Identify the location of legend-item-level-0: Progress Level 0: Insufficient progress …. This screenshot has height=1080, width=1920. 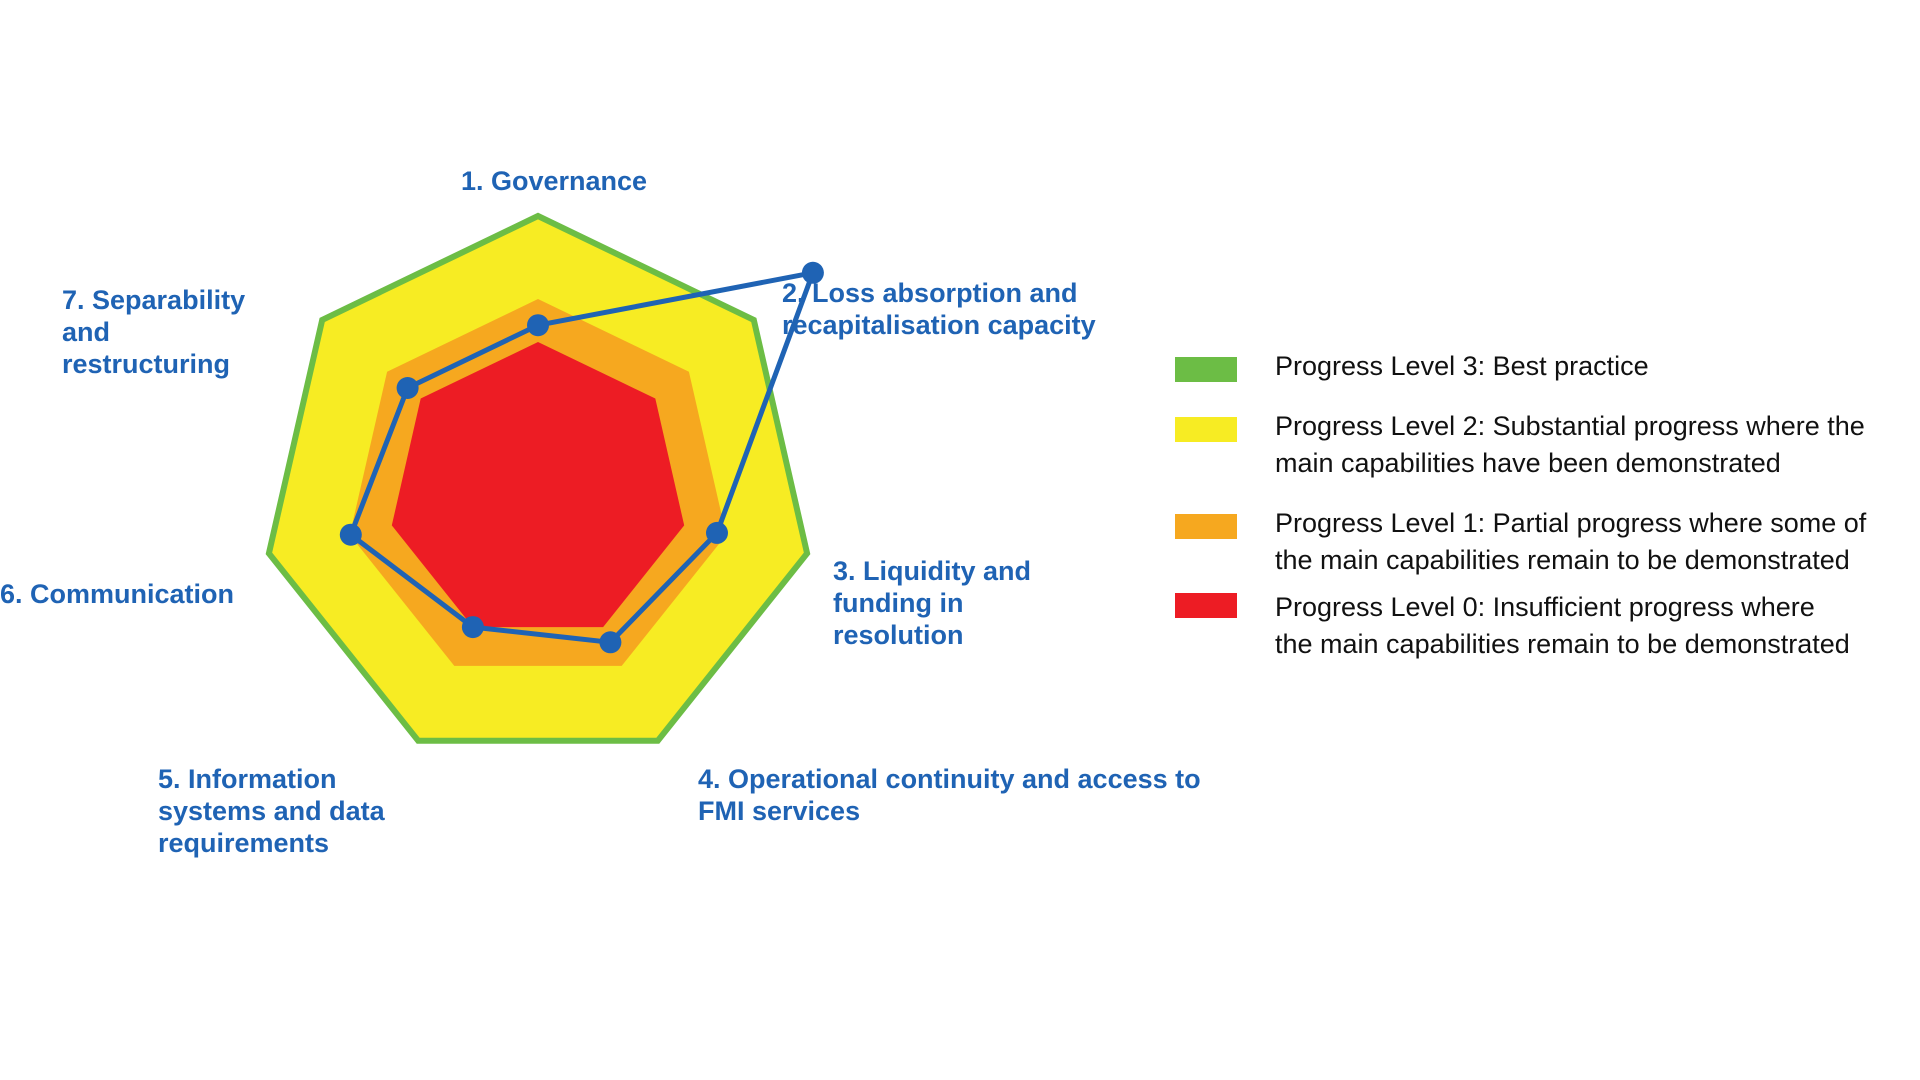
(1547, 631).